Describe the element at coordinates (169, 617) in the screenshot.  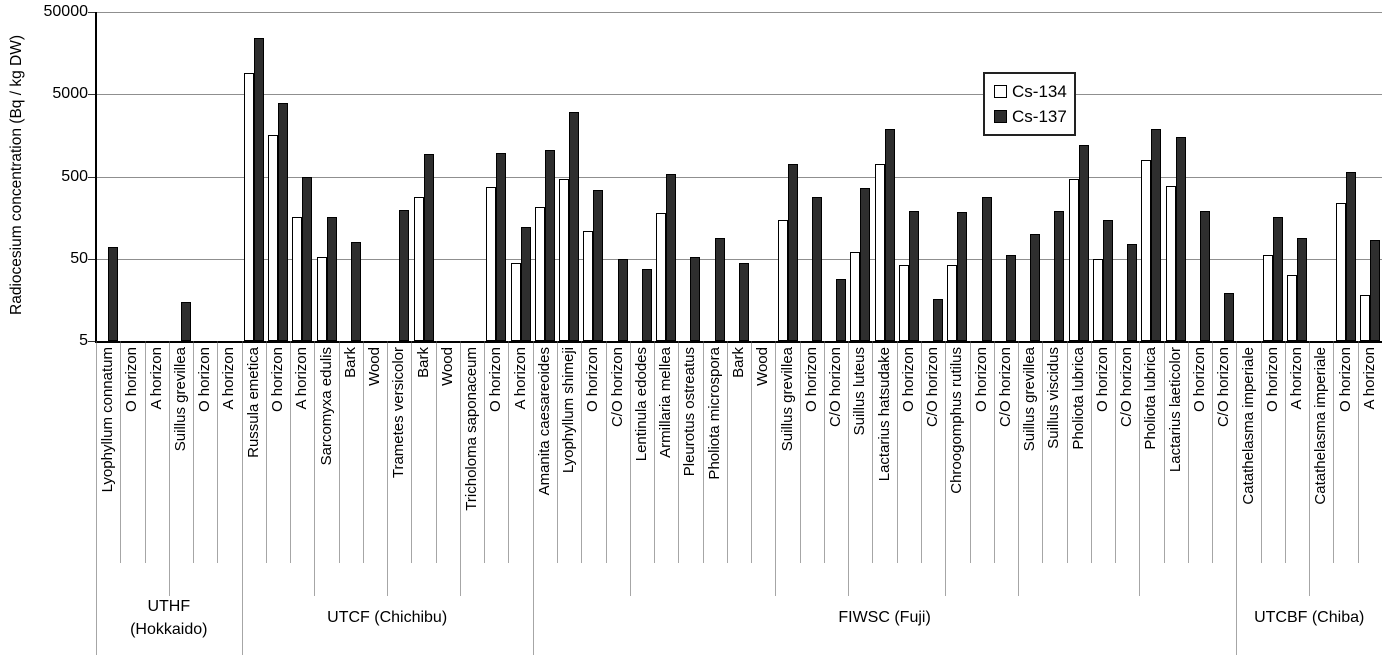
I see `group-label: UTHF (Hokkaido)` at that location.